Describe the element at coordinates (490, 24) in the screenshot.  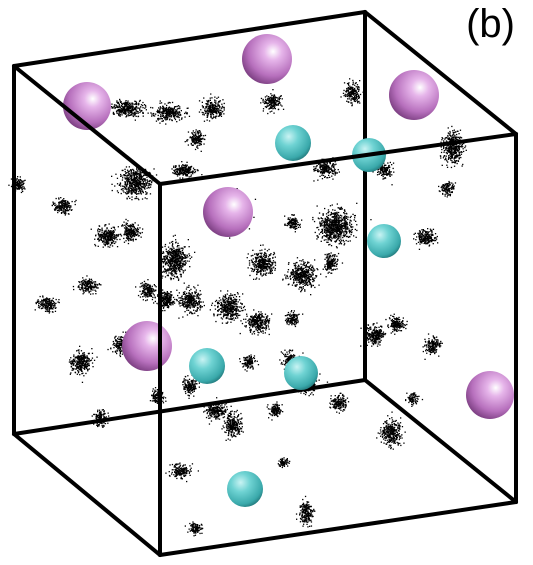
I see `panel-label: (b)` at that location.